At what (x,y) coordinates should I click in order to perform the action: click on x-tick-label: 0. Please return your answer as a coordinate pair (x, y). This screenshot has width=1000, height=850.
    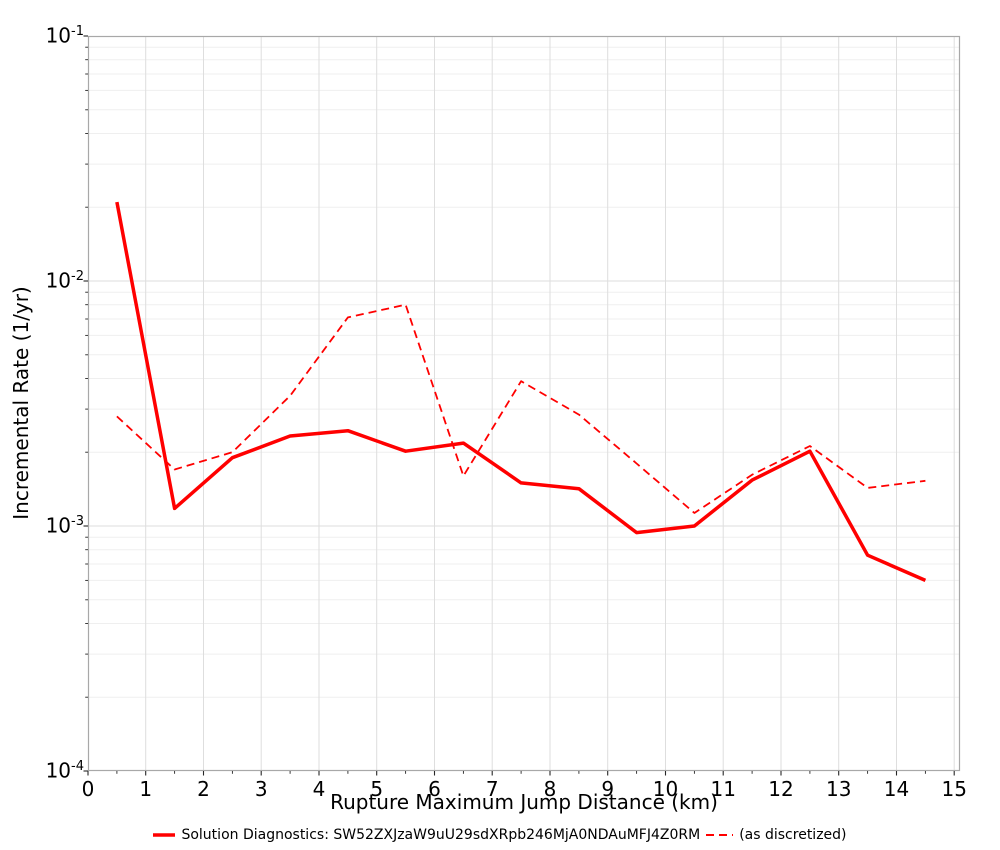
    Looking at the image, I should click on (88, 789).